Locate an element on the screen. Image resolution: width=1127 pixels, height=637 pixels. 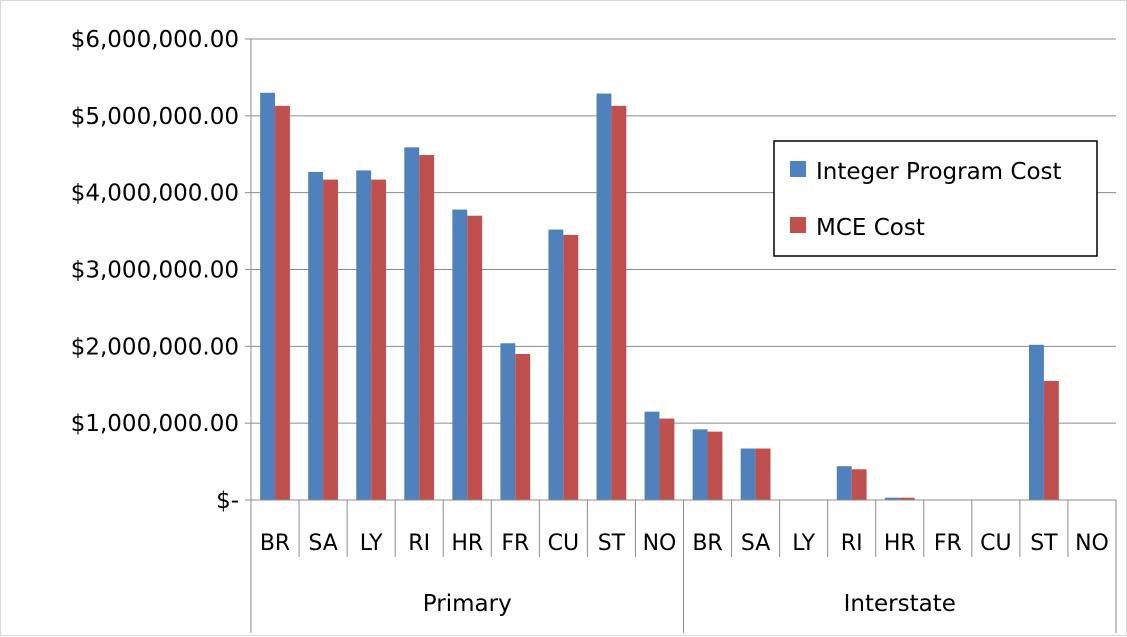
y-tick-label: $6,000,000.00 is located at coordinates (155, 40).